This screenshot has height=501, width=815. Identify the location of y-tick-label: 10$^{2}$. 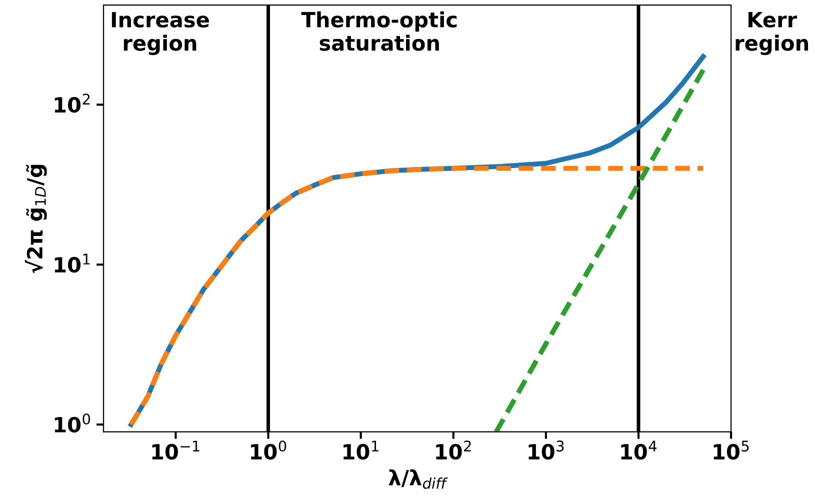
(72, 103).